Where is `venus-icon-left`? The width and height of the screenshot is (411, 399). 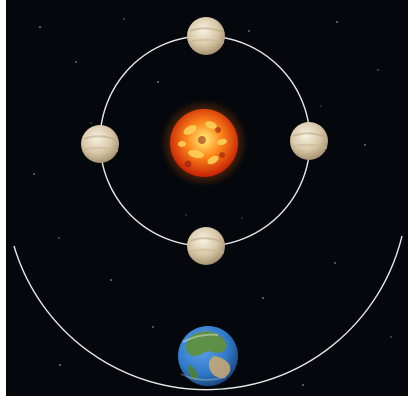 venus-icon-left is located at coordinates (100, 144).